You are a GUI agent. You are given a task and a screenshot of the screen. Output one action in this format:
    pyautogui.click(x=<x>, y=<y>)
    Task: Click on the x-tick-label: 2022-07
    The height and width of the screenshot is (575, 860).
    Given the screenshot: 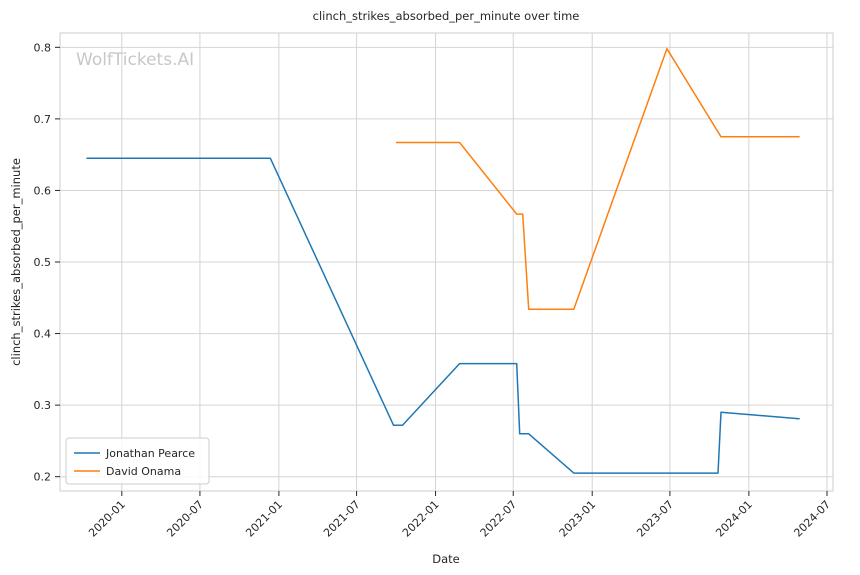 What is the action you would take?
    pyautogui.click(x=499, y=519)
    